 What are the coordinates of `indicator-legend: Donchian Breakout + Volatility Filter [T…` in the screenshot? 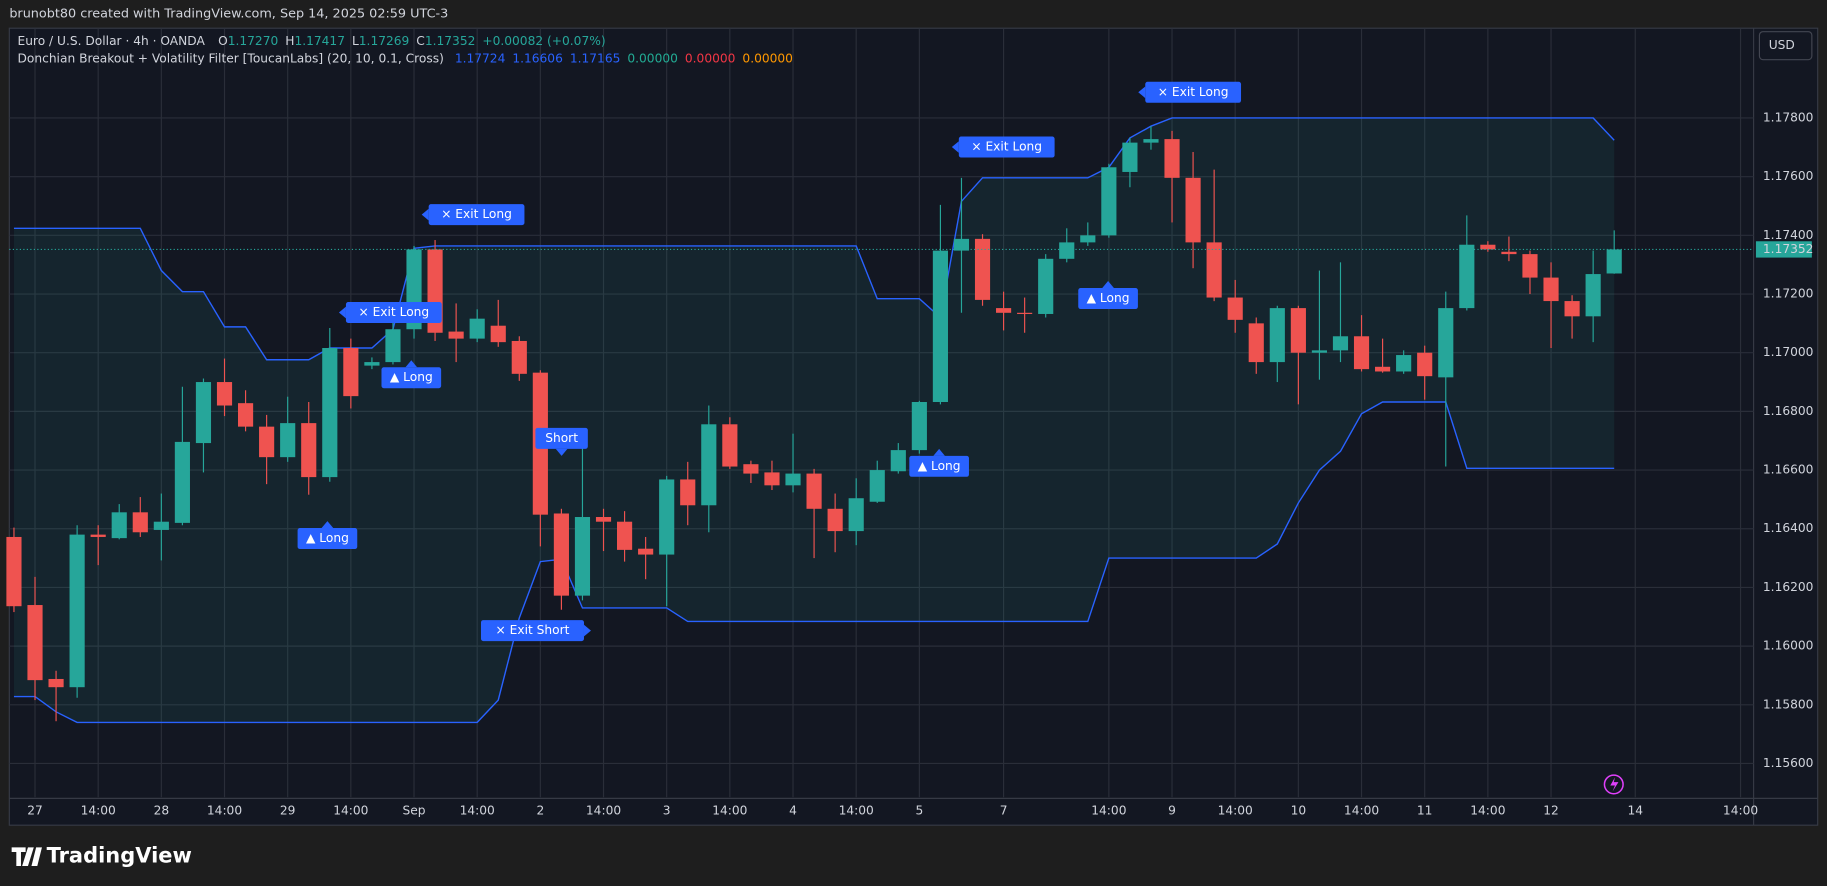 It's located at (404, 58).